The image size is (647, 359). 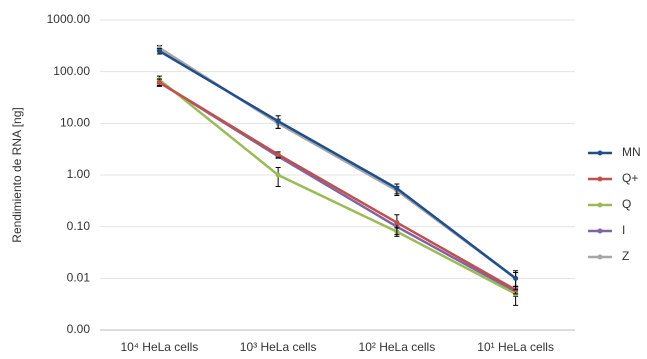 I want to click on y-tick-label: 0.10, so click(x=79, y=226).